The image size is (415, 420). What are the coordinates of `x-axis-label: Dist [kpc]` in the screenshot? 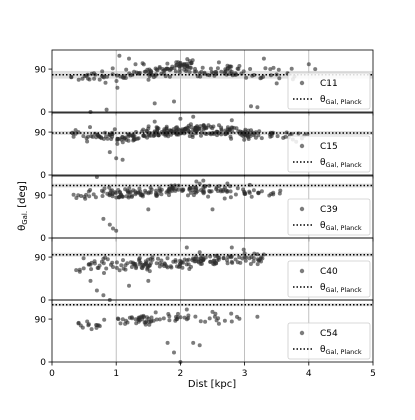 It's located at (212, 384).